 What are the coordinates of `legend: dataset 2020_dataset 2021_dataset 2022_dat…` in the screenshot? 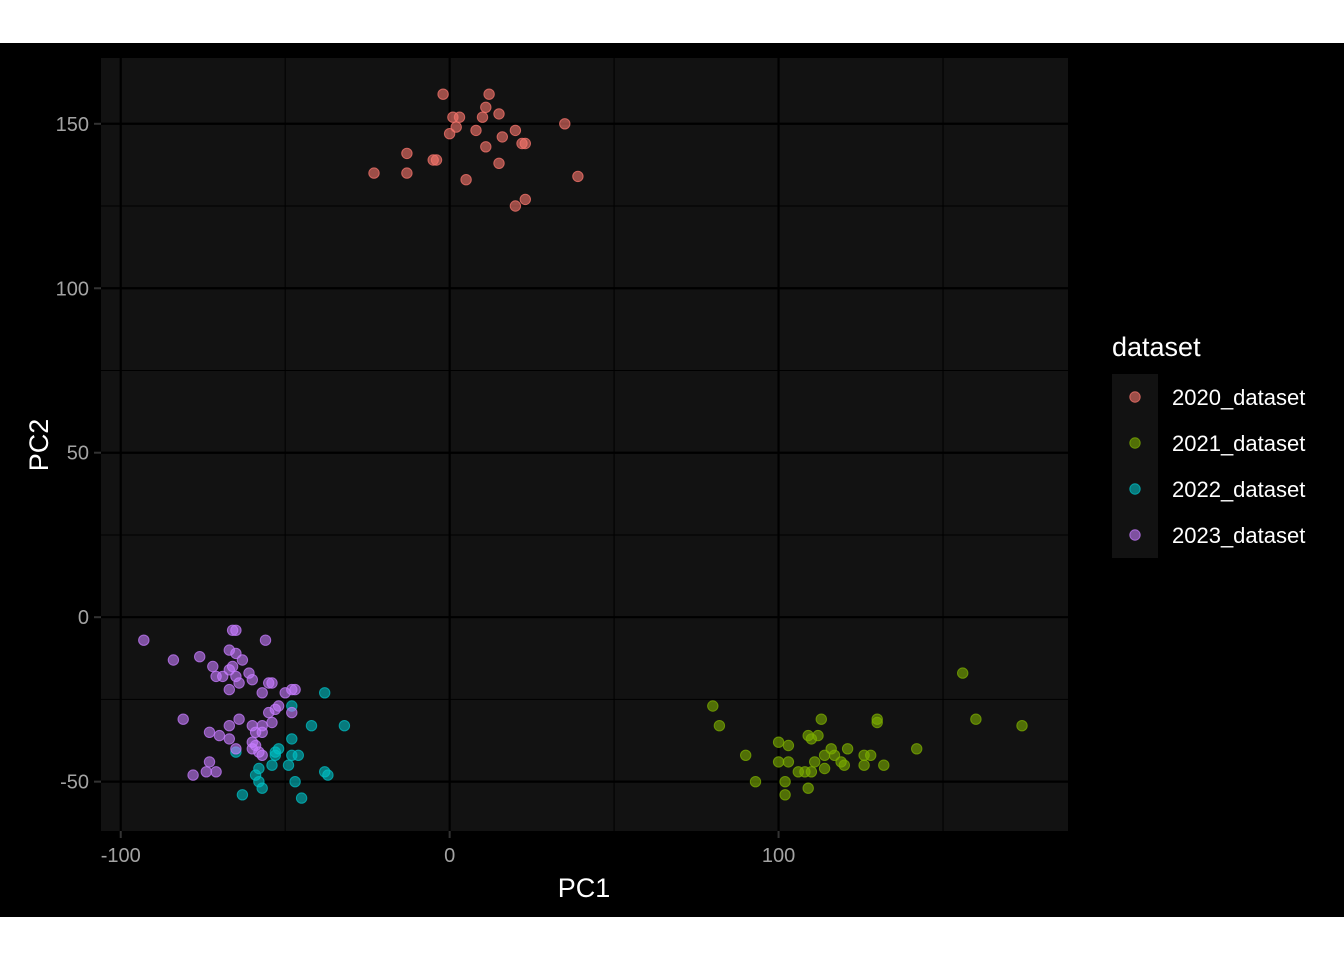 It's located at (1208, 445).